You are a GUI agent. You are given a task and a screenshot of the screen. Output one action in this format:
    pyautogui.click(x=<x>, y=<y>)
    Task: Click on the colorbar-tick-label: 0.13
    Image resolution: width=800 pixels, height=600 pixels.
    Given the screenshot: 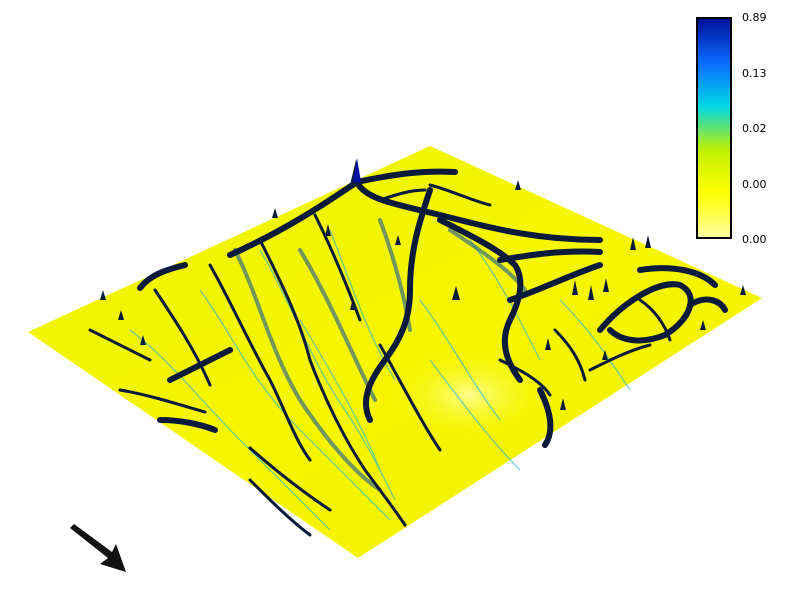 What is the action you would take?
    pyautogui.click(x=754, y=73)
    